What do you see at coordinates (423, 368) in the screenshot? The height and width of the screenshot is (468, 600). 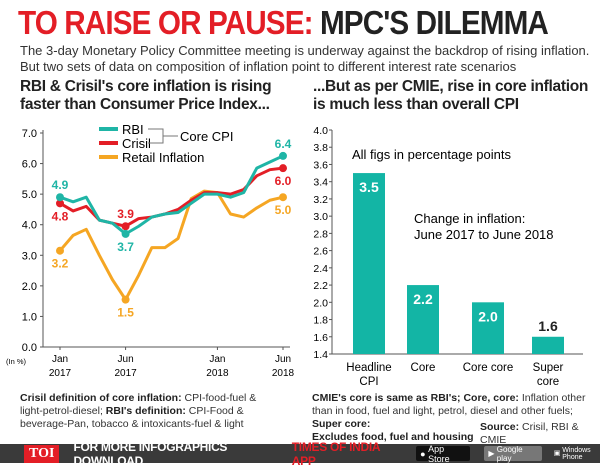 I see `x-category-label: Core` at bounding box center [423, 368].